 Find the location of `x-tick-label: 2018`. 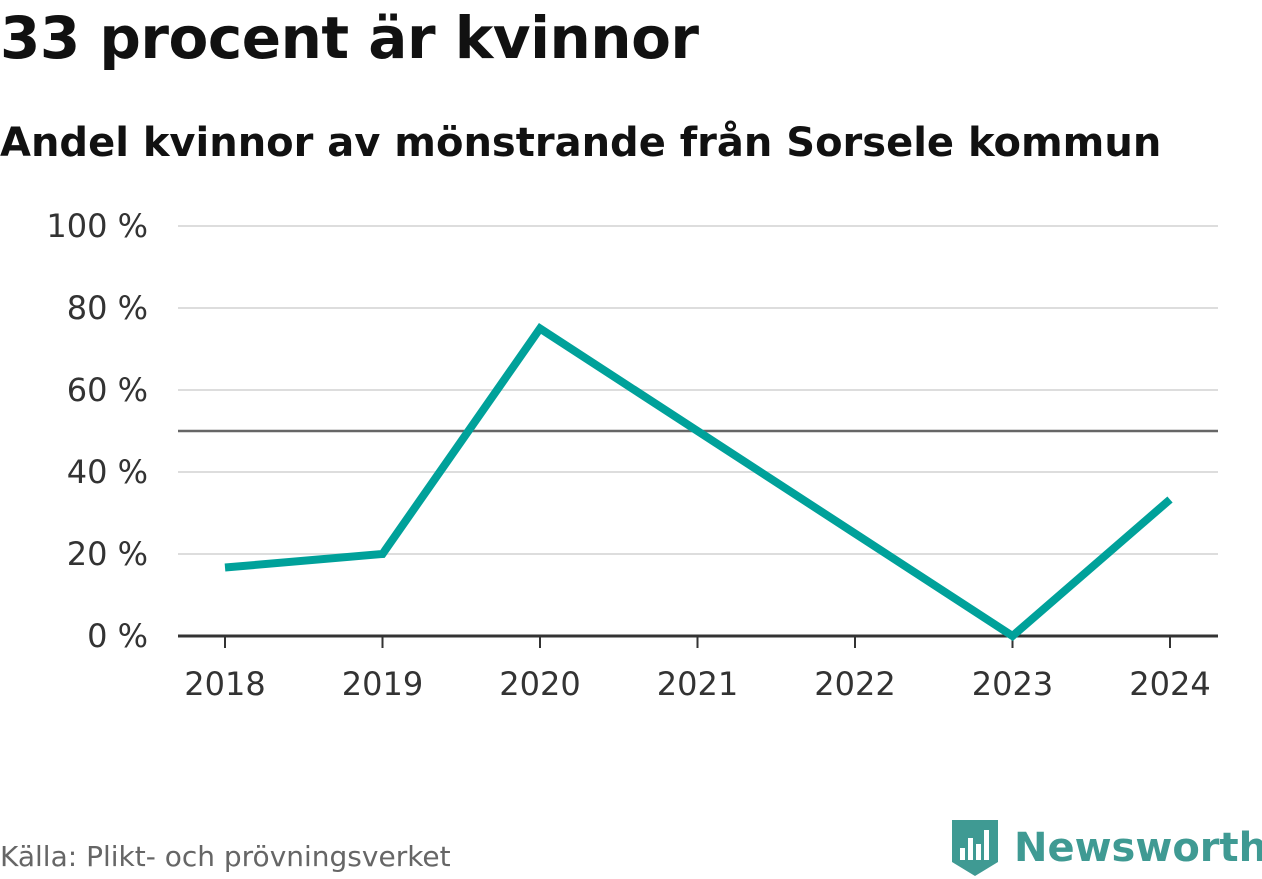

x-tick-label: 2018 is located at coordinates (224, 684).